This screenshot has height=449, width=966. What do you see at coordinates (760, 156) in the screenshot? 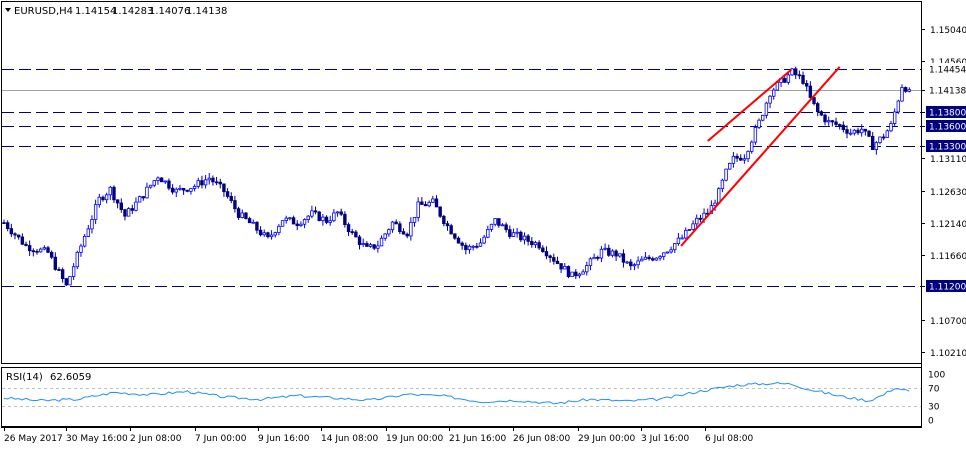
I see `trend-lines` at bounding box center [760, 156].